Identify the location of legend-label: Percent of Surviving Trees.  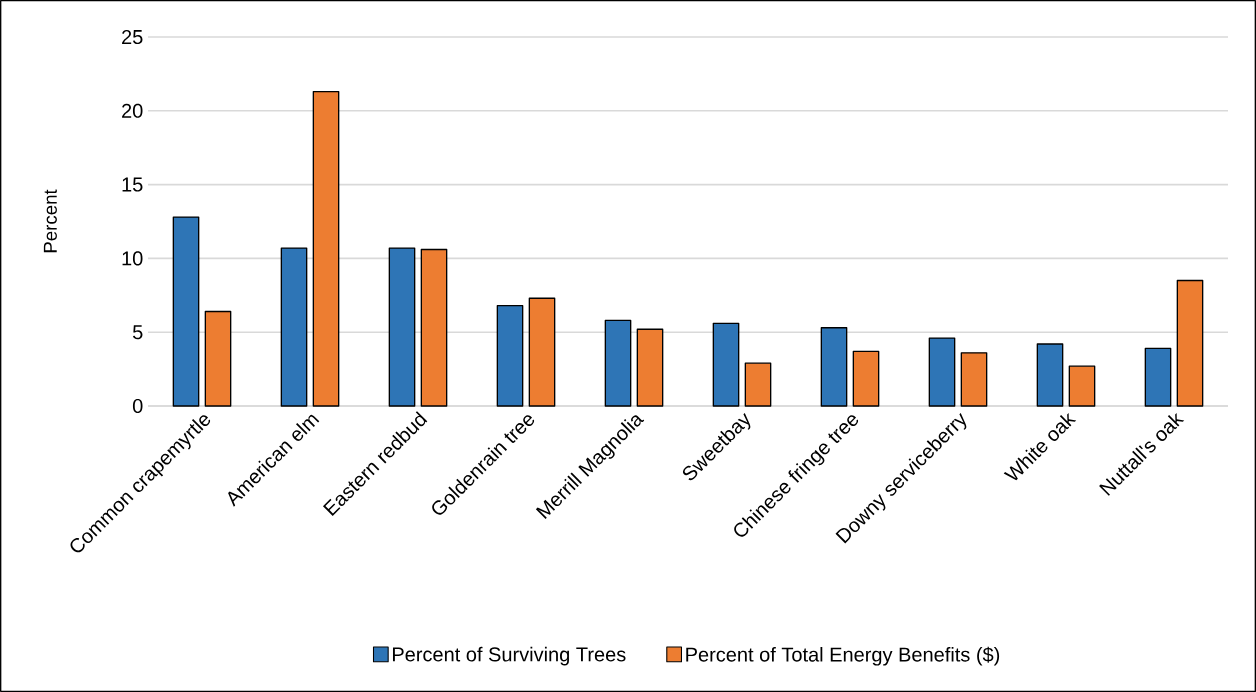
(509, 656).